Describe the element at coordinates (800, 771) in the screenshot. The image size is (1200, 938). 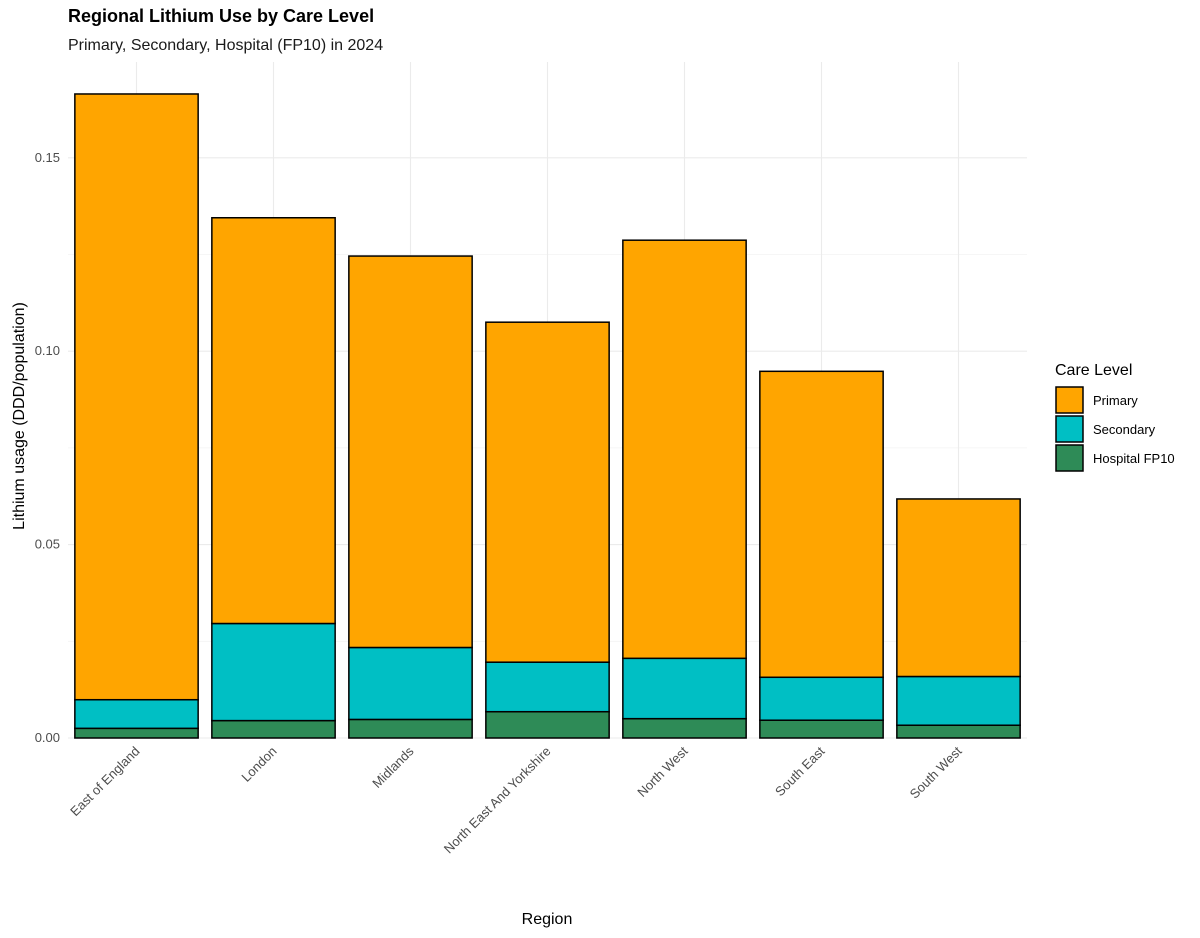
I see `x-tick-label: South East` at that location.